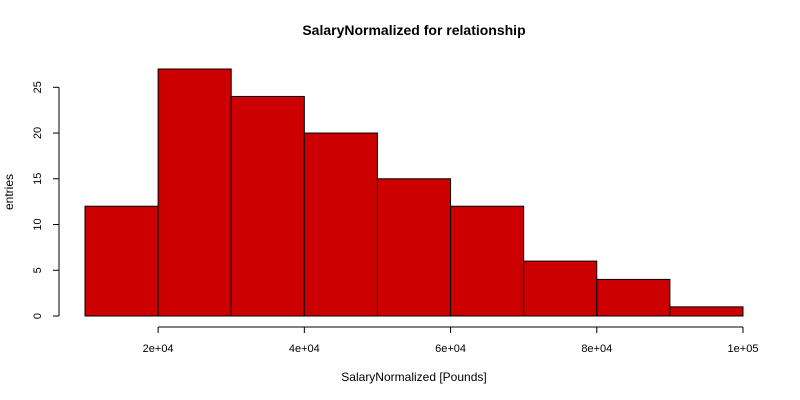 The width and height of the screenshot is (800, 400). I want to click on y-tick-label: 5, so click(38, 270).